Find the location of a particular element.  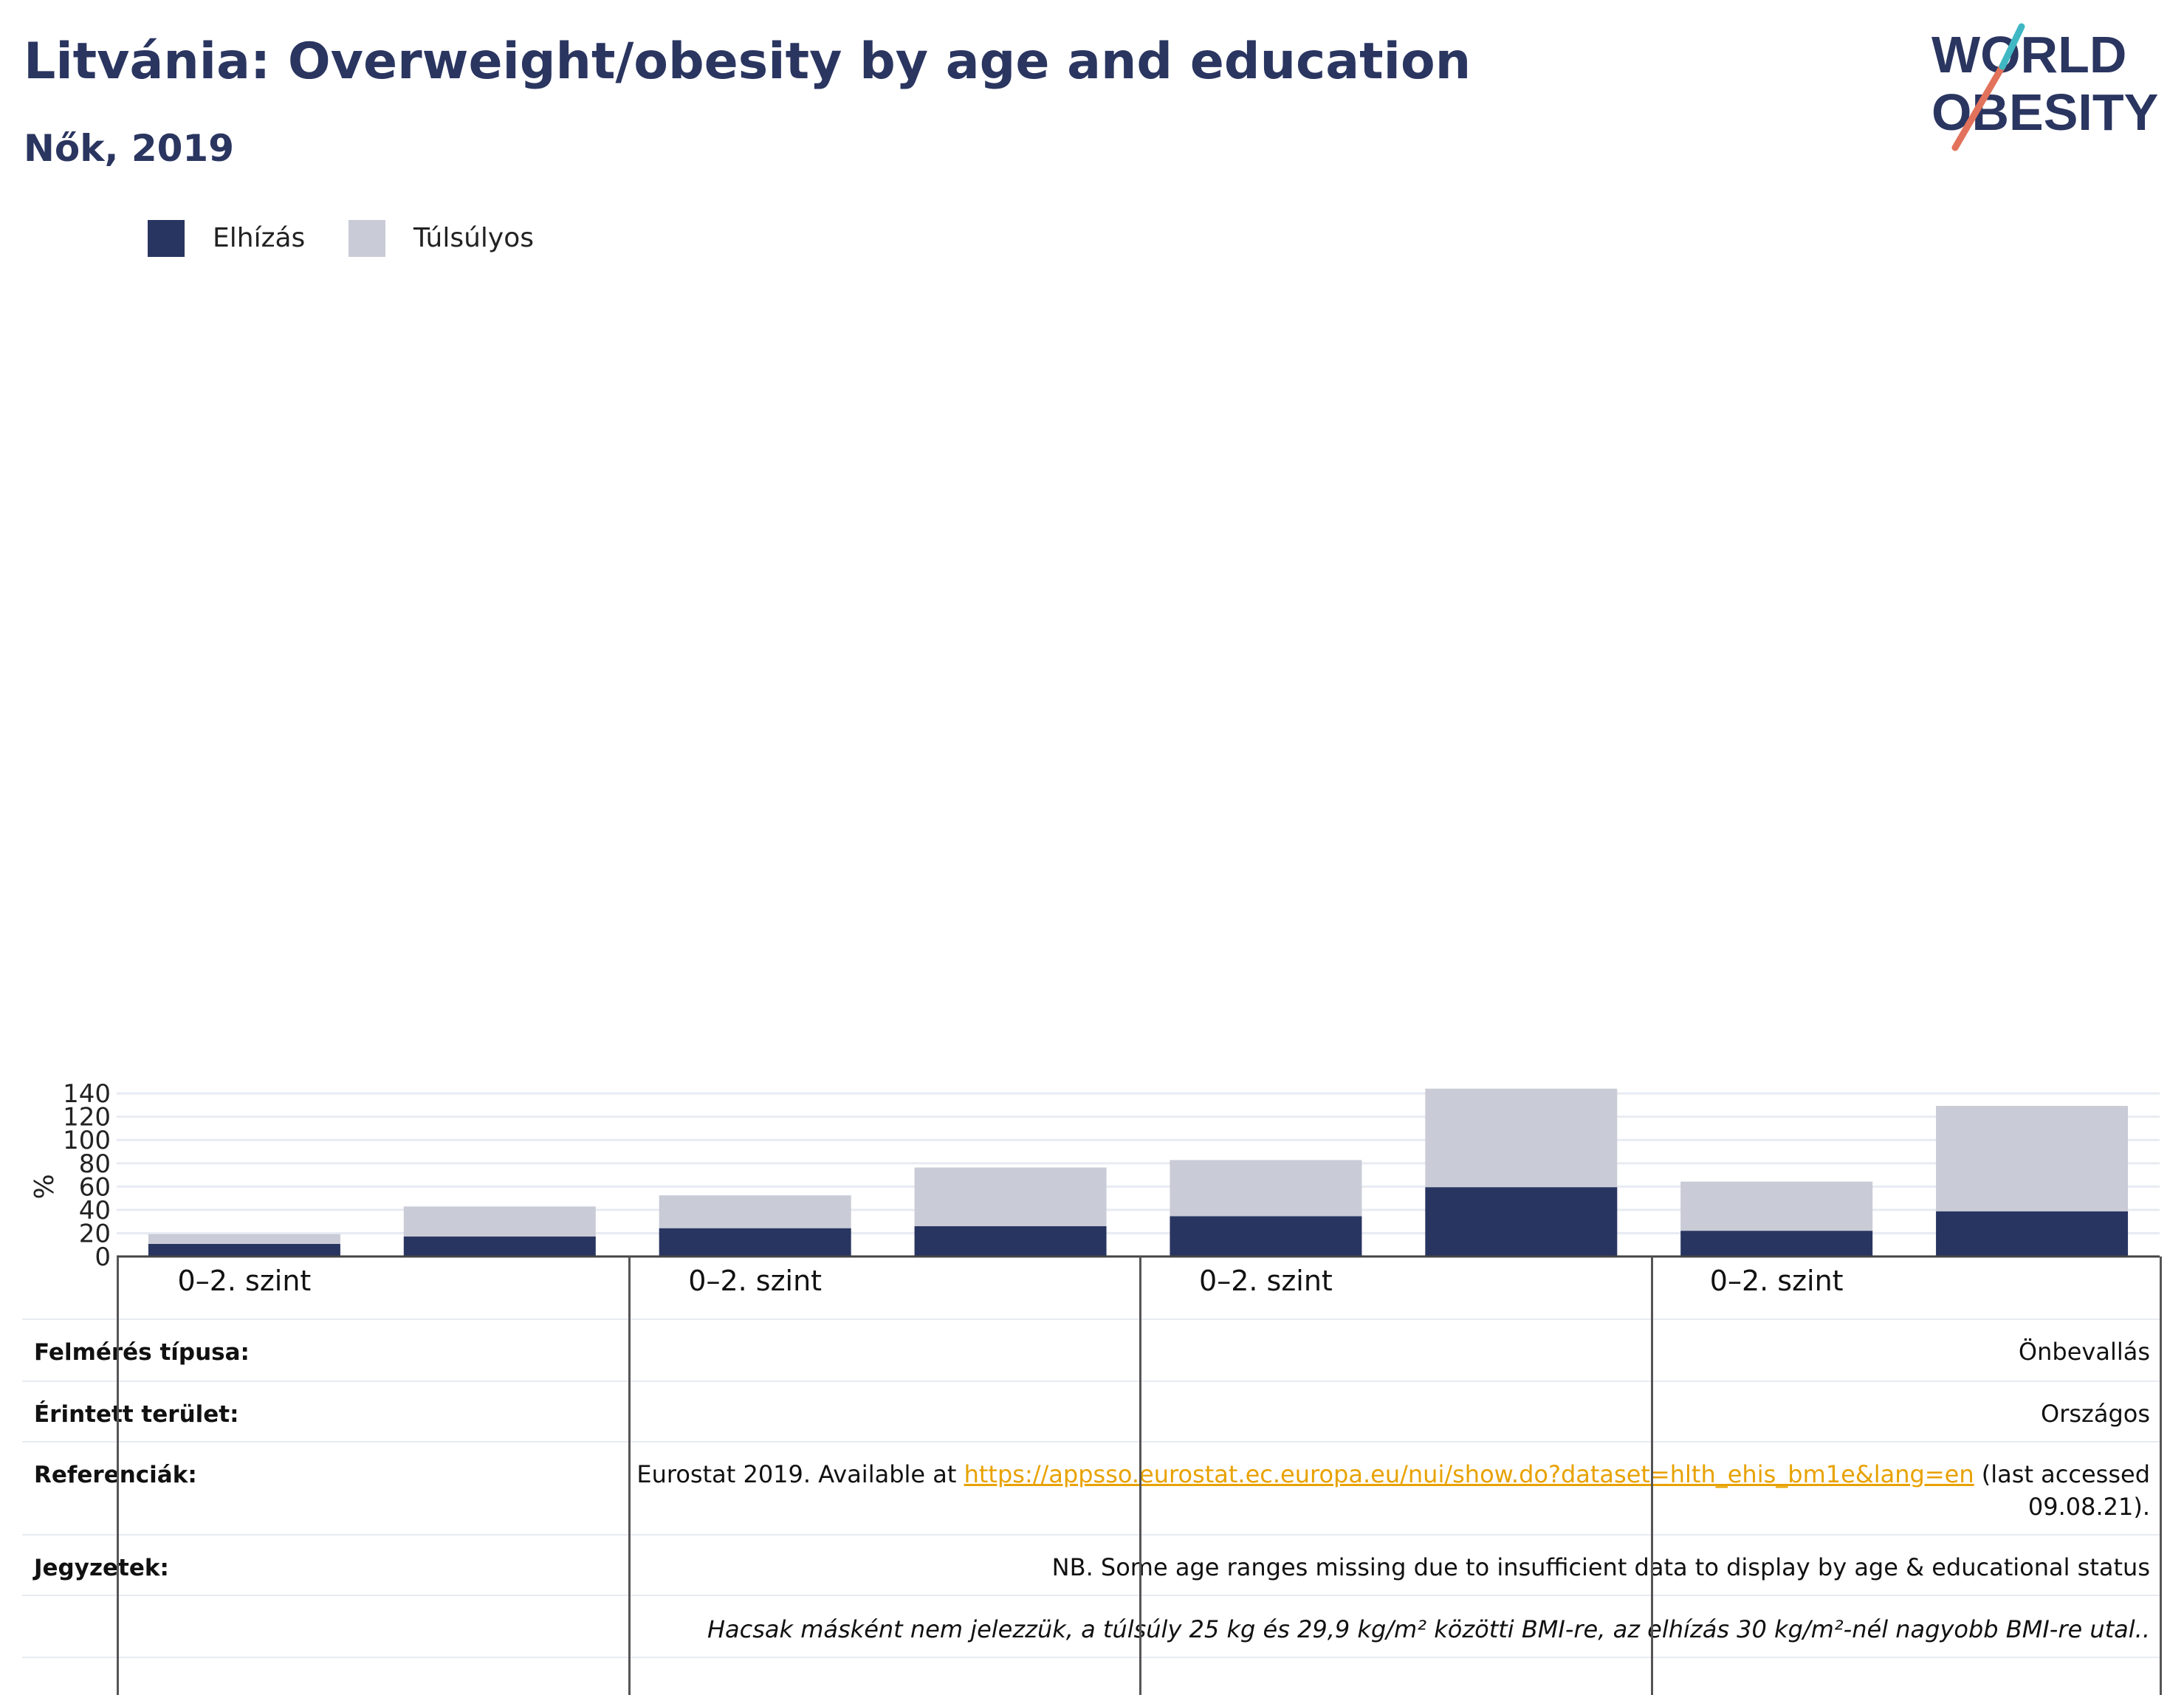

logo-text-world: WORLD is located at coordinates (2029, 54).